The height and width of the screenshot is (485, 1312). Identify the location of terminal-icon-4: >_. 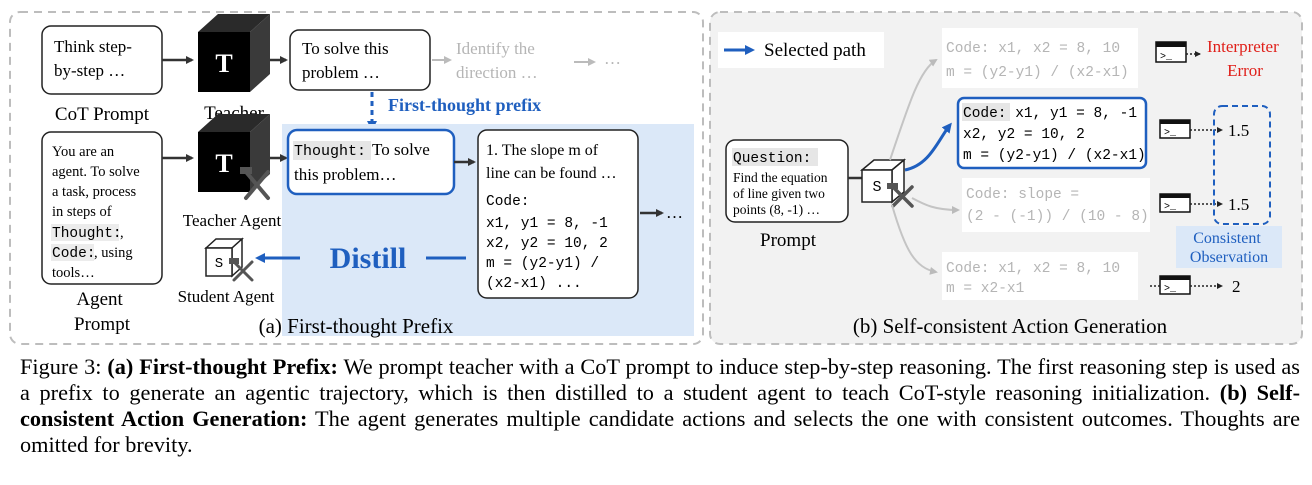
(1175, 285).